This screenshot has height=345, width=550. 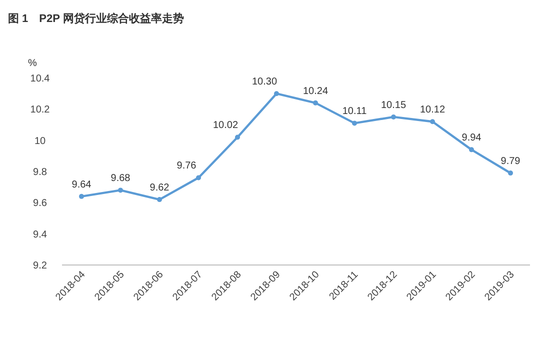 I want to click on y-tick-label: 10.2, so click(x=40, y=110).